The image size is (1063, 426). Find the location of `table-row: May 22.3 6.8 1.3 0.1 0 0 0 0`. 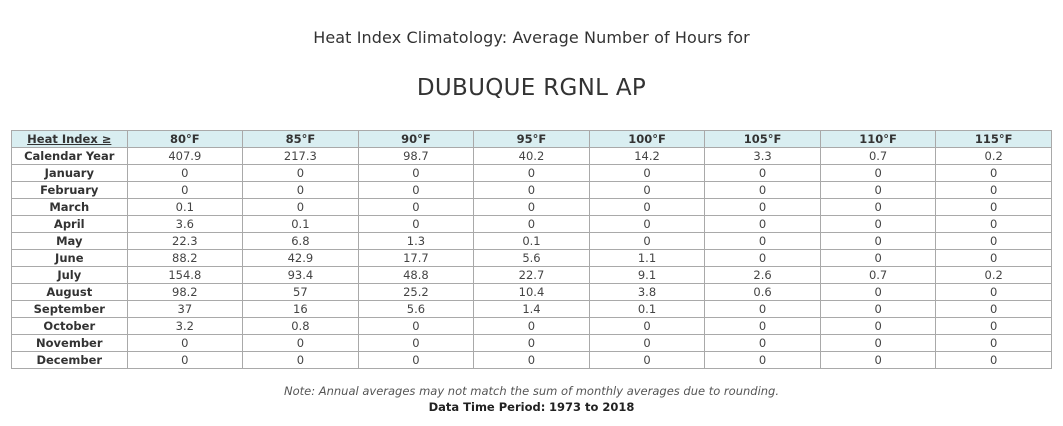

table-row: May 22.3 6.8 1.3 0.1 0 0 0 0 is located at coordinates (531, 241).